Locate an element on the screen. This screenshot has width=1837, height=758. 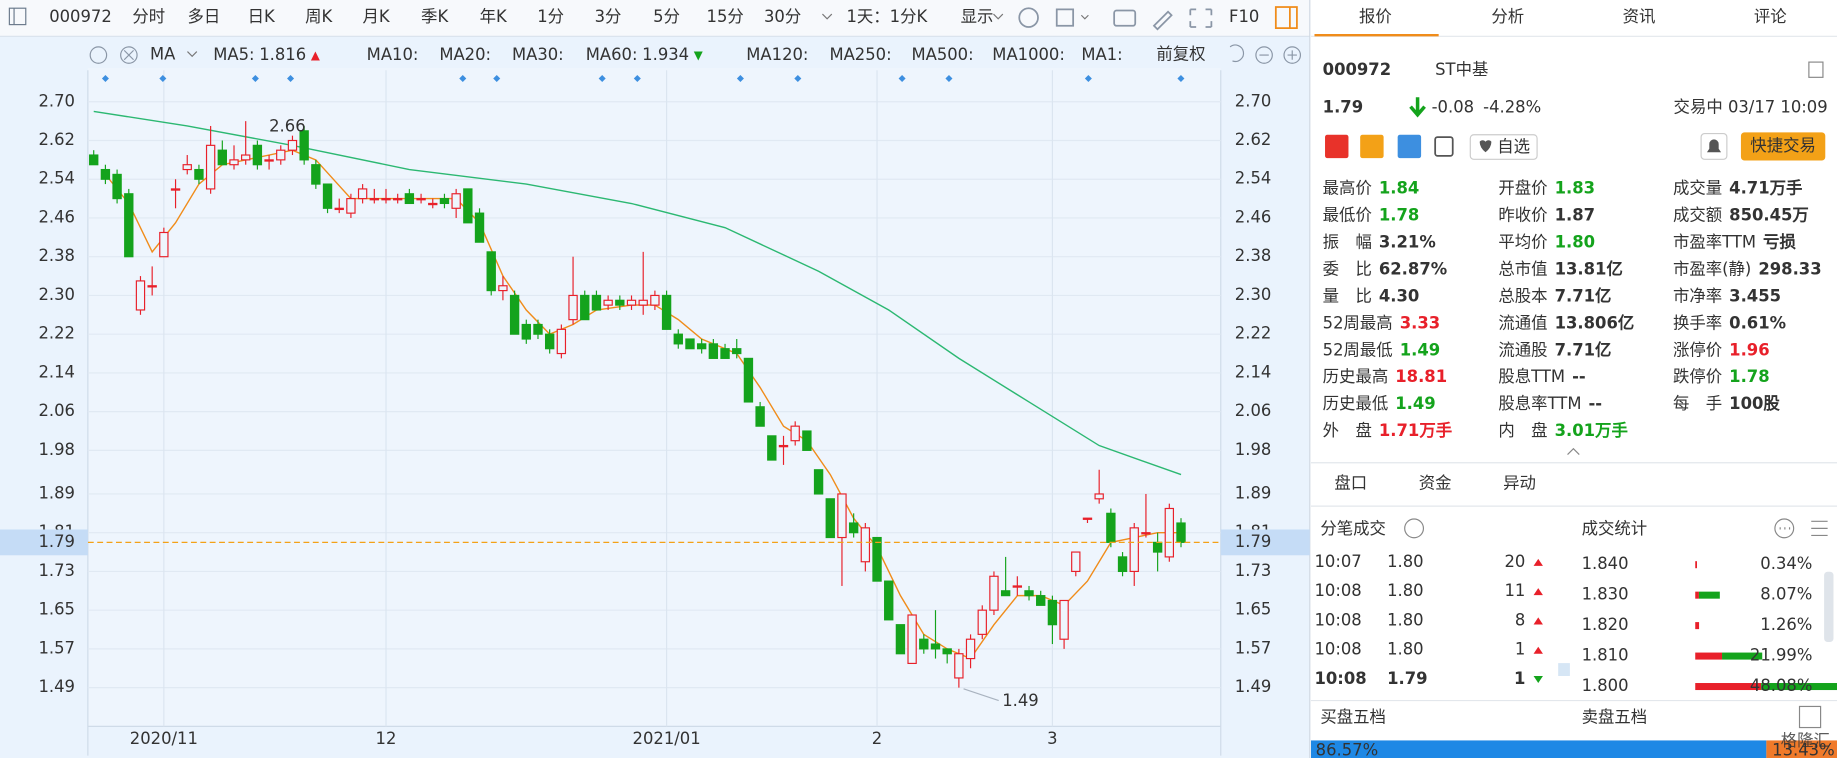
sub-tab: 盘口 is located at coordinates (1350, 482).